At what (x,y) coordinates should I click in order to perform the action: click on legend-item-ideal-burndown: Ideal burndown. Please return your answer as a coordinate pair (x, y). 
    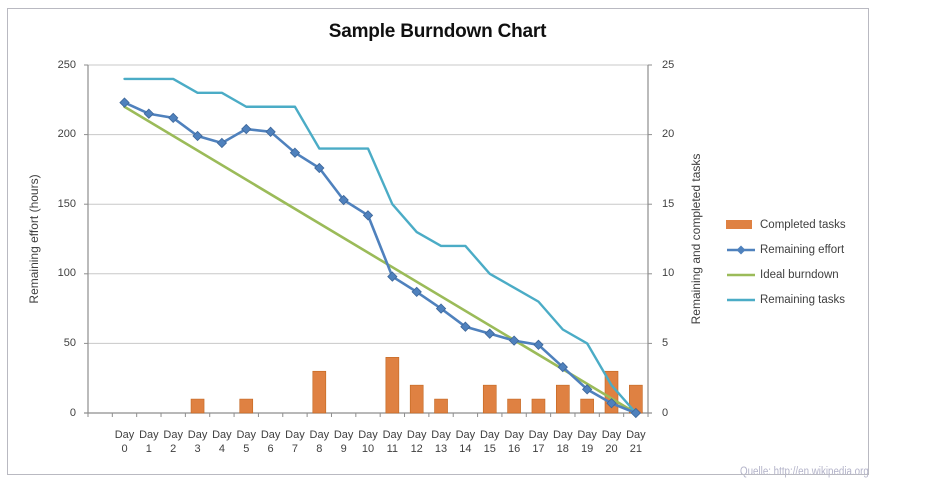
    Looking at the image, I should click on (786, 274).